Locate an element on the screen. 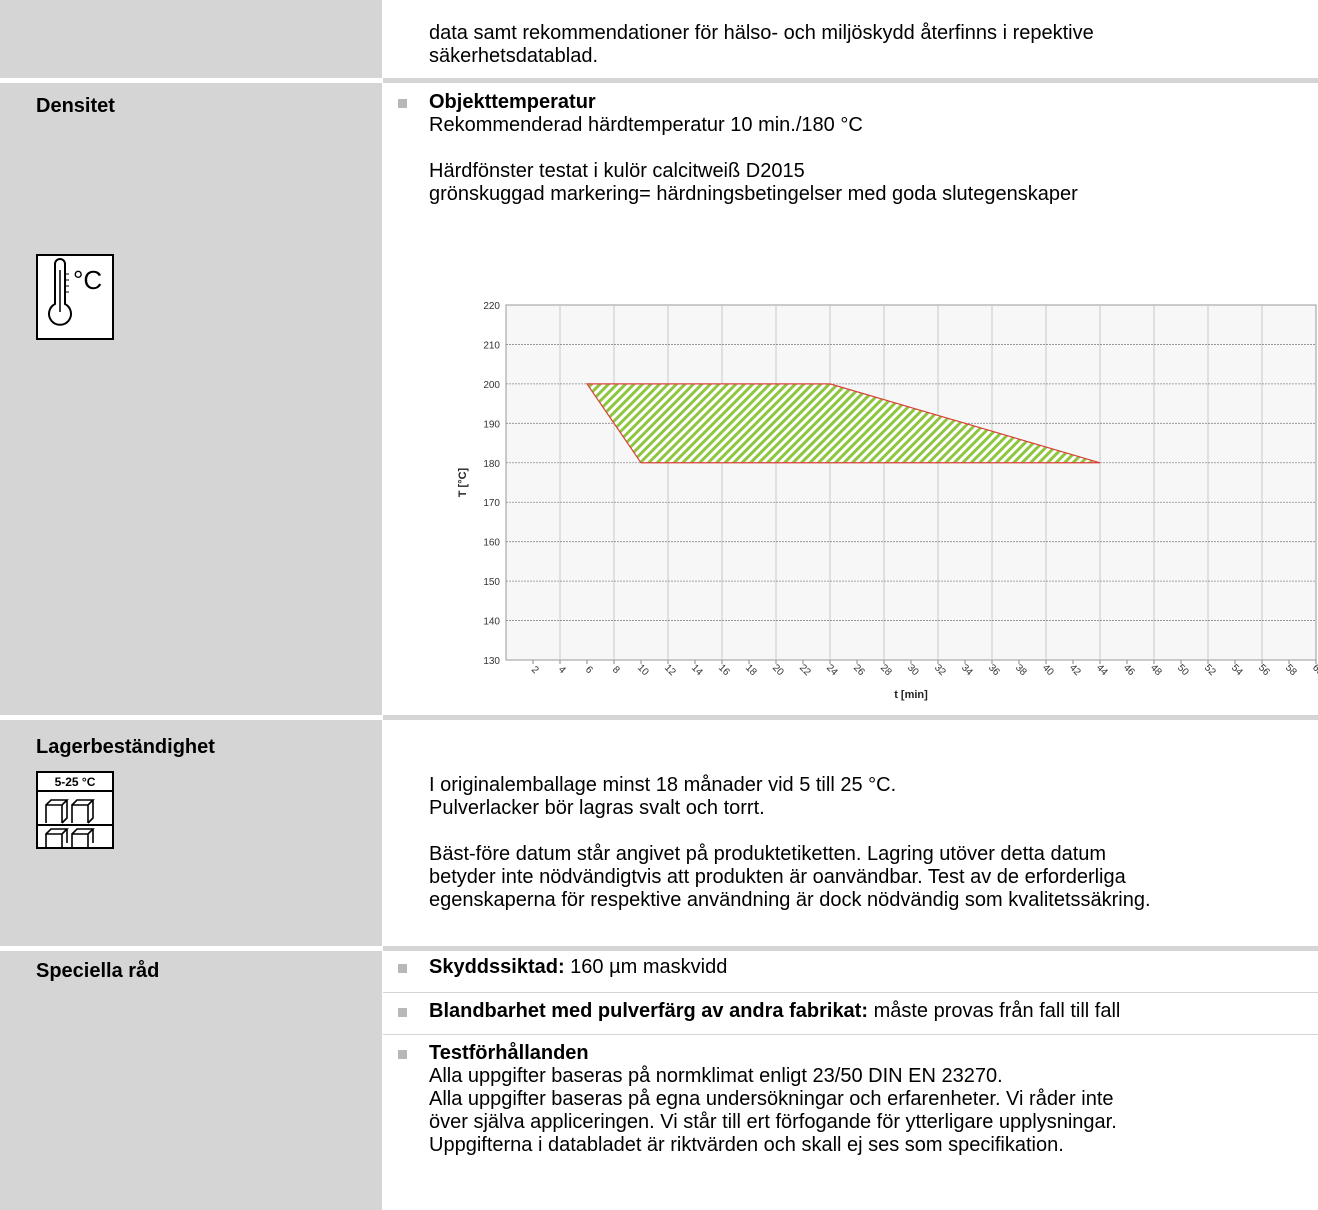  x-tick-label: 40 is located at coordinates (1048, 670).